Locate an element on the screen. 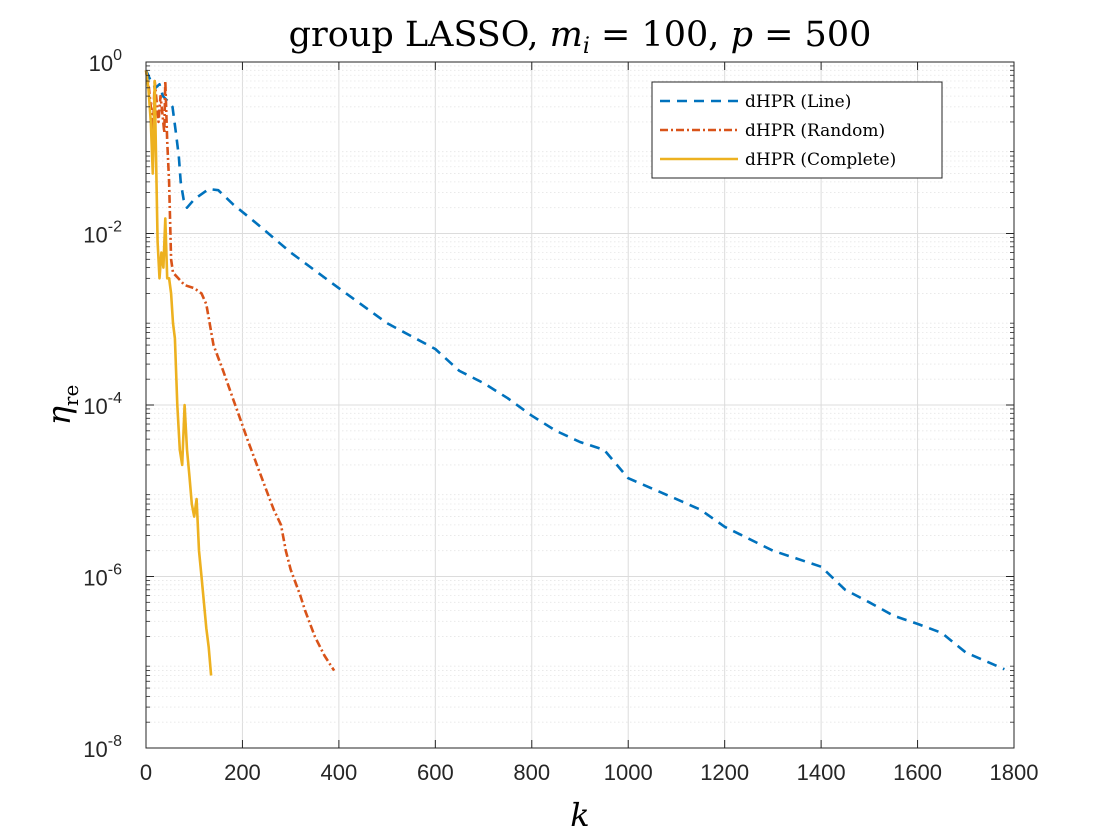 This screenshot has height=840, width=1120. y-tick-label-exponent: -4 is located at coordinates (115, 398).